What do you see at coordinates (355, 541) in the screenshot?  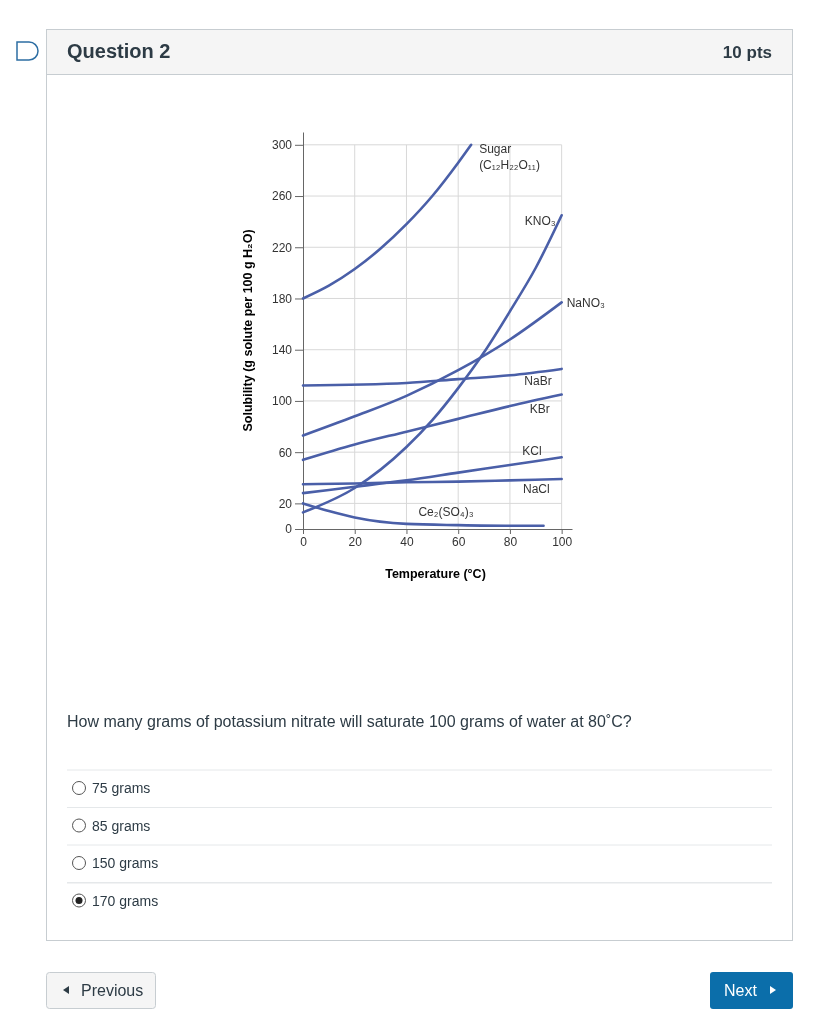 I see `x-tick-label: 20` at bounding box center [355, 541].